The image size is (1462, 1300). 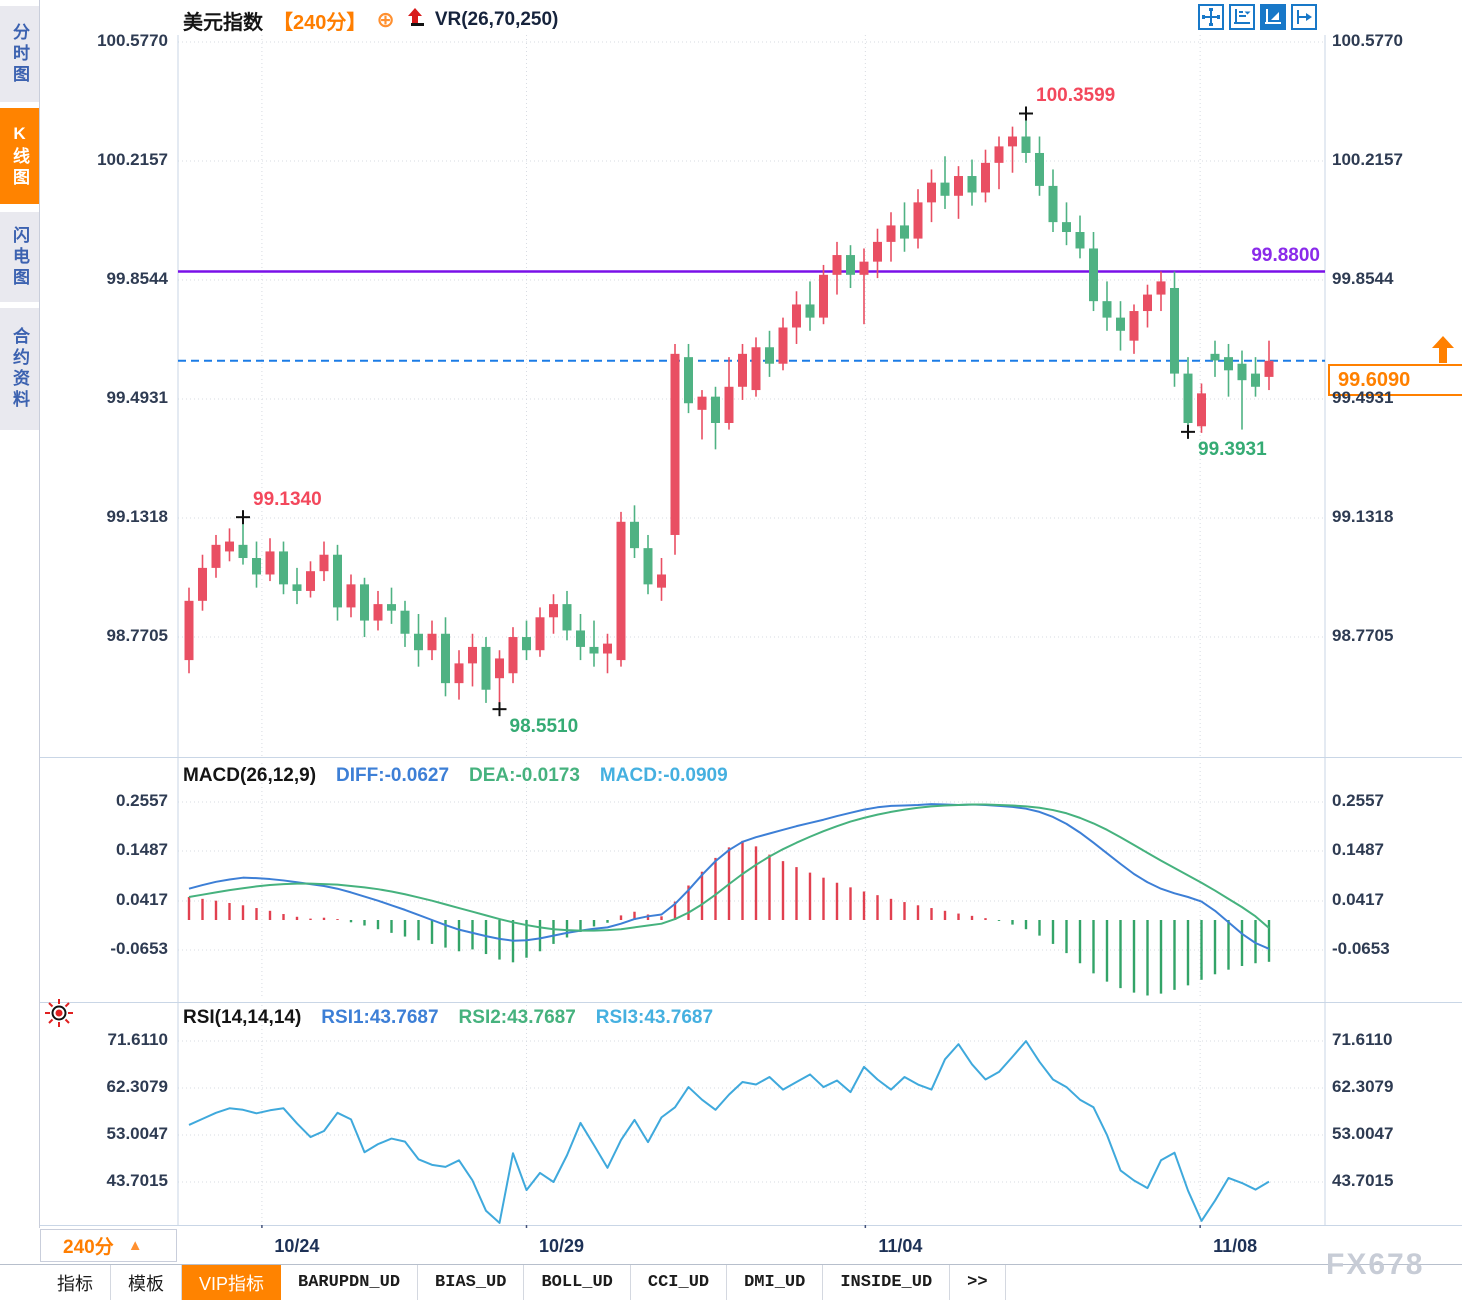 I want to click on sidebar-tab-4: 合约资料, so click(x=19, y=369).